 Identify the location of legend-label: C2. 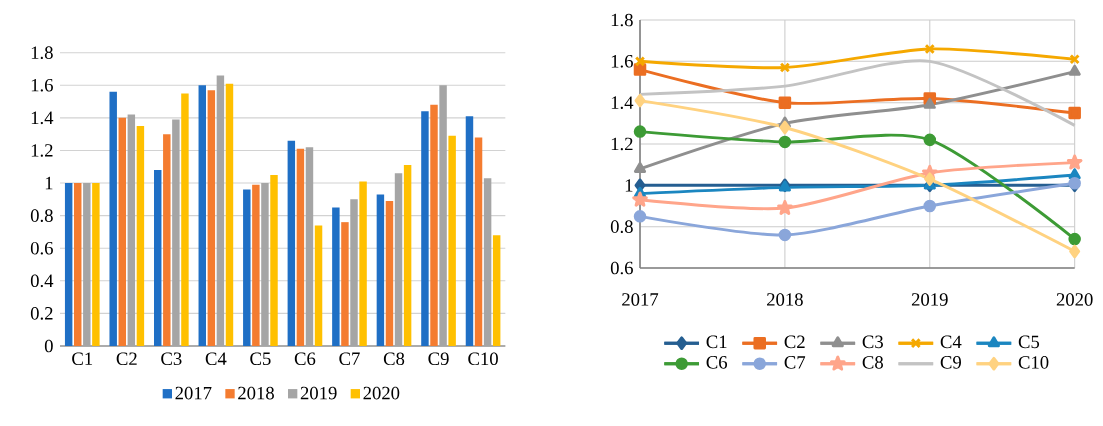
(794, 342).